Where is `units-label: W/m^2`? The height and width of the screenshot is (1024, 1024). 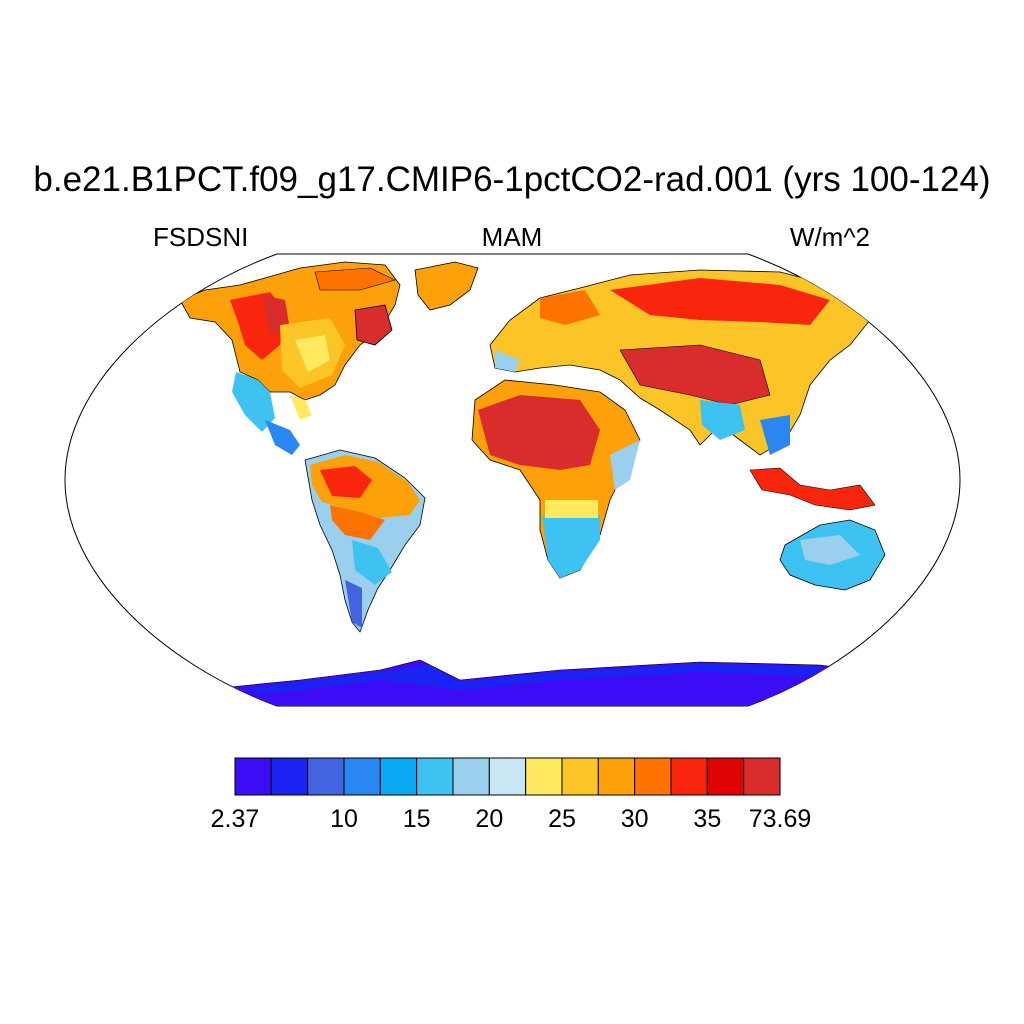
units-label: W/m^2 is located at coordinates (829, 237).